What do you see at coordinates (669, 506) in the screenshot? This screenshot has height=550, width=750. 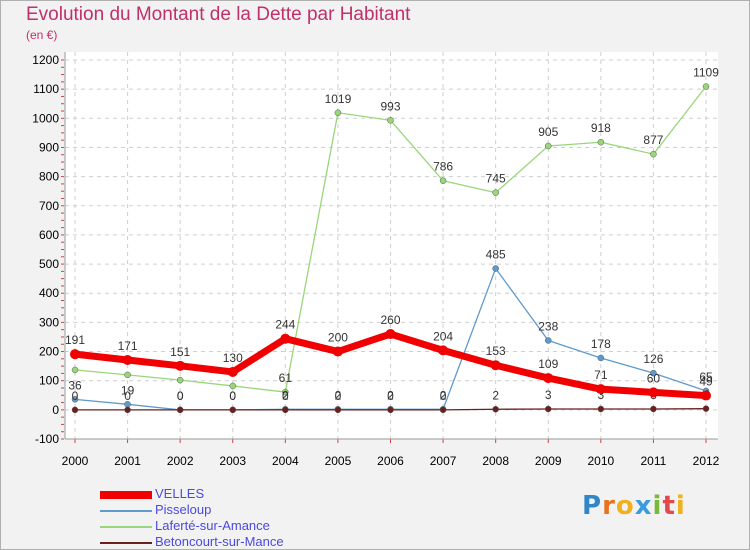 I see `logo-letter: t` at bounding box center [669, 506].